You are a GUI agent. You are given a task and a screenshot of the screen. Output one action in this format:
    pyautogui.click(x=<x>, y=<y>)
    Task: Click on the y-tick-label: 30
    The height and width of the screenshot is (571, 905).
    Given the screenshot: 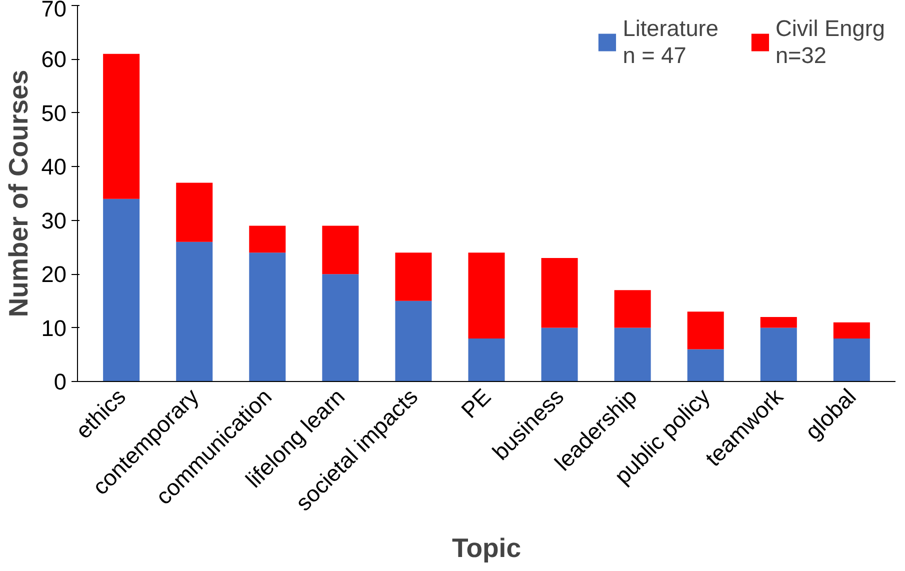 What is the action you would take?
    pyautogui.click(x=53, y=220)
    